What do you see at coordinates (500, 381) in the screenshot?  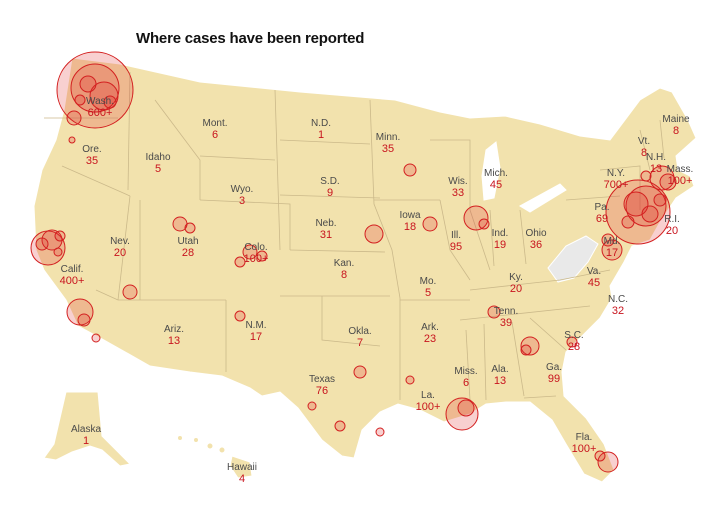 I see `state-count-ala: 13` at bounding box center [500, 381].